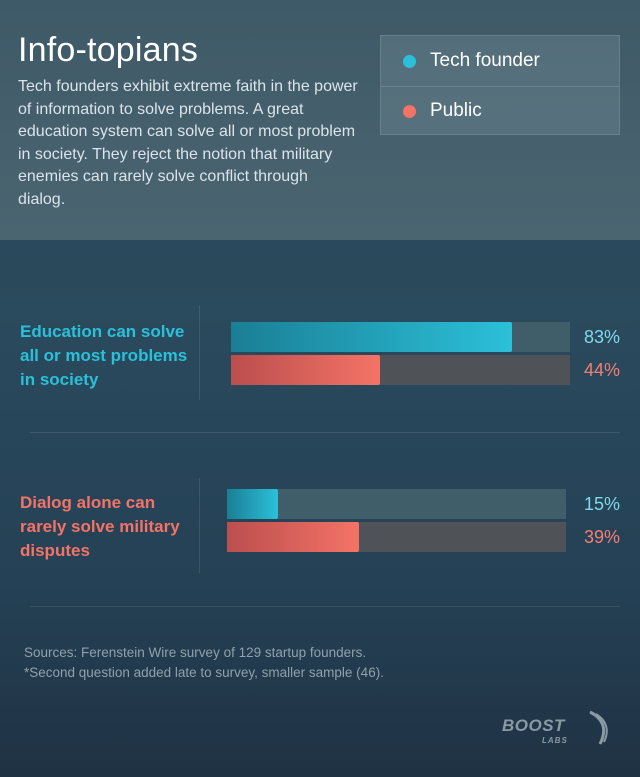  I want to click on bar-track-education-tech, so click(400, 337).